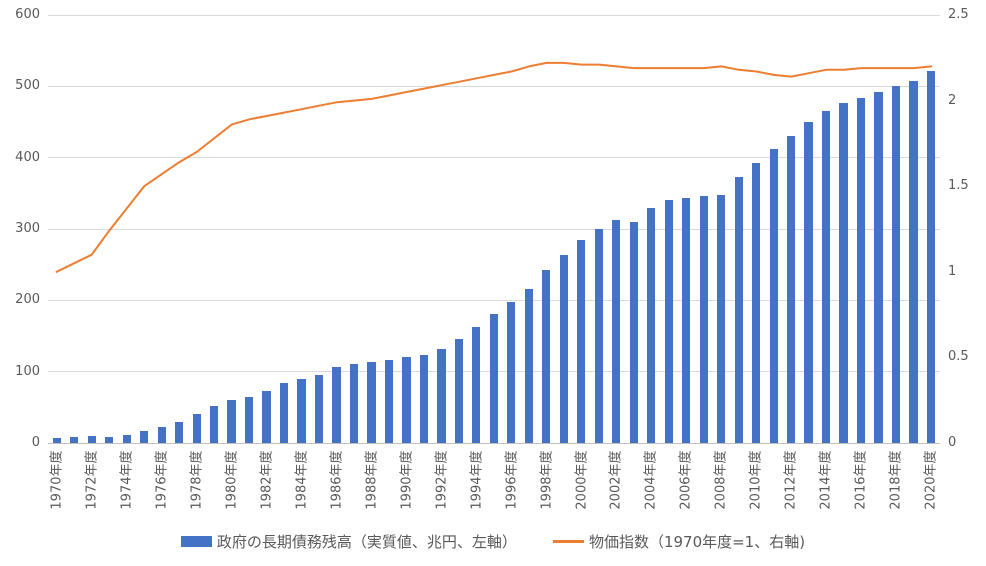 Image resolution: width=986 pixels, height=566 pixels. I want to click on bar-slot-2002, so click(616, 229).